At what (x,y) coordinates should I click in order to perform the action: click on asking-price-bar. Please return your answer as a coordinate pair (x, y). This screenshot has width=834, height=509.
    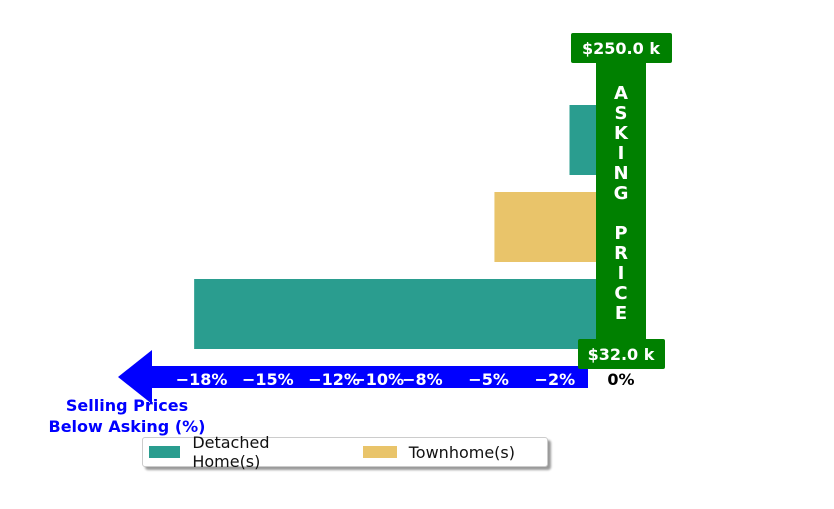
    Looking at the image, I should click on (621, 204).